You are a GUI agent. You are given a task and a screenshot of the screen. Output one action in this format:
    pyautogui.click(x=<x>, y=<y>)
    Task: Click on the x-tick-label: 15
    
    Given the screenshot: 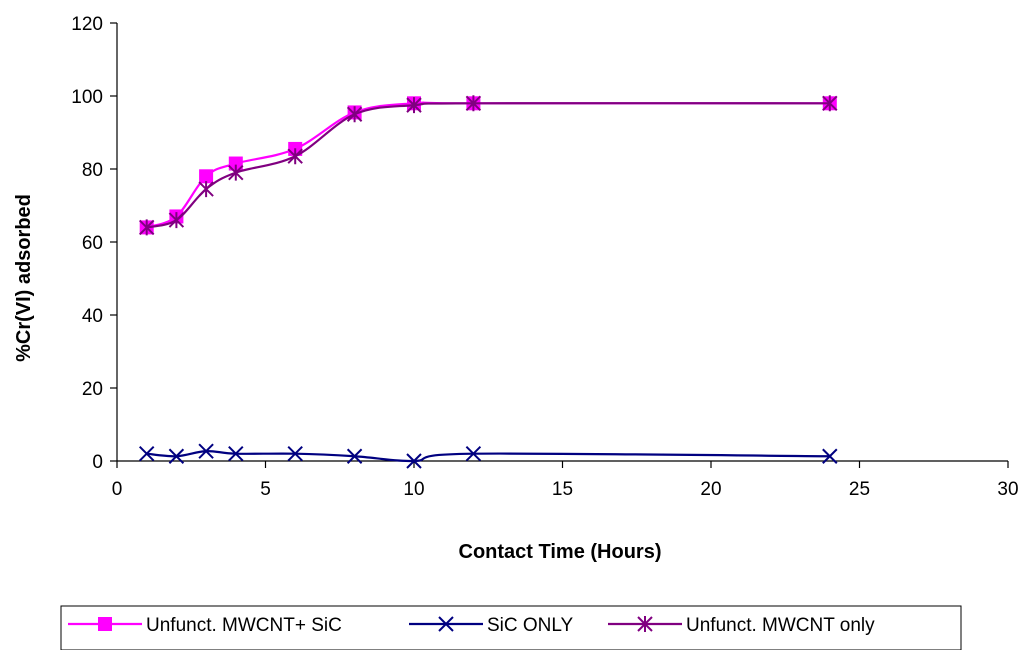 What is the action you would take?
    pyautogui.click(x=562, y=489)
    